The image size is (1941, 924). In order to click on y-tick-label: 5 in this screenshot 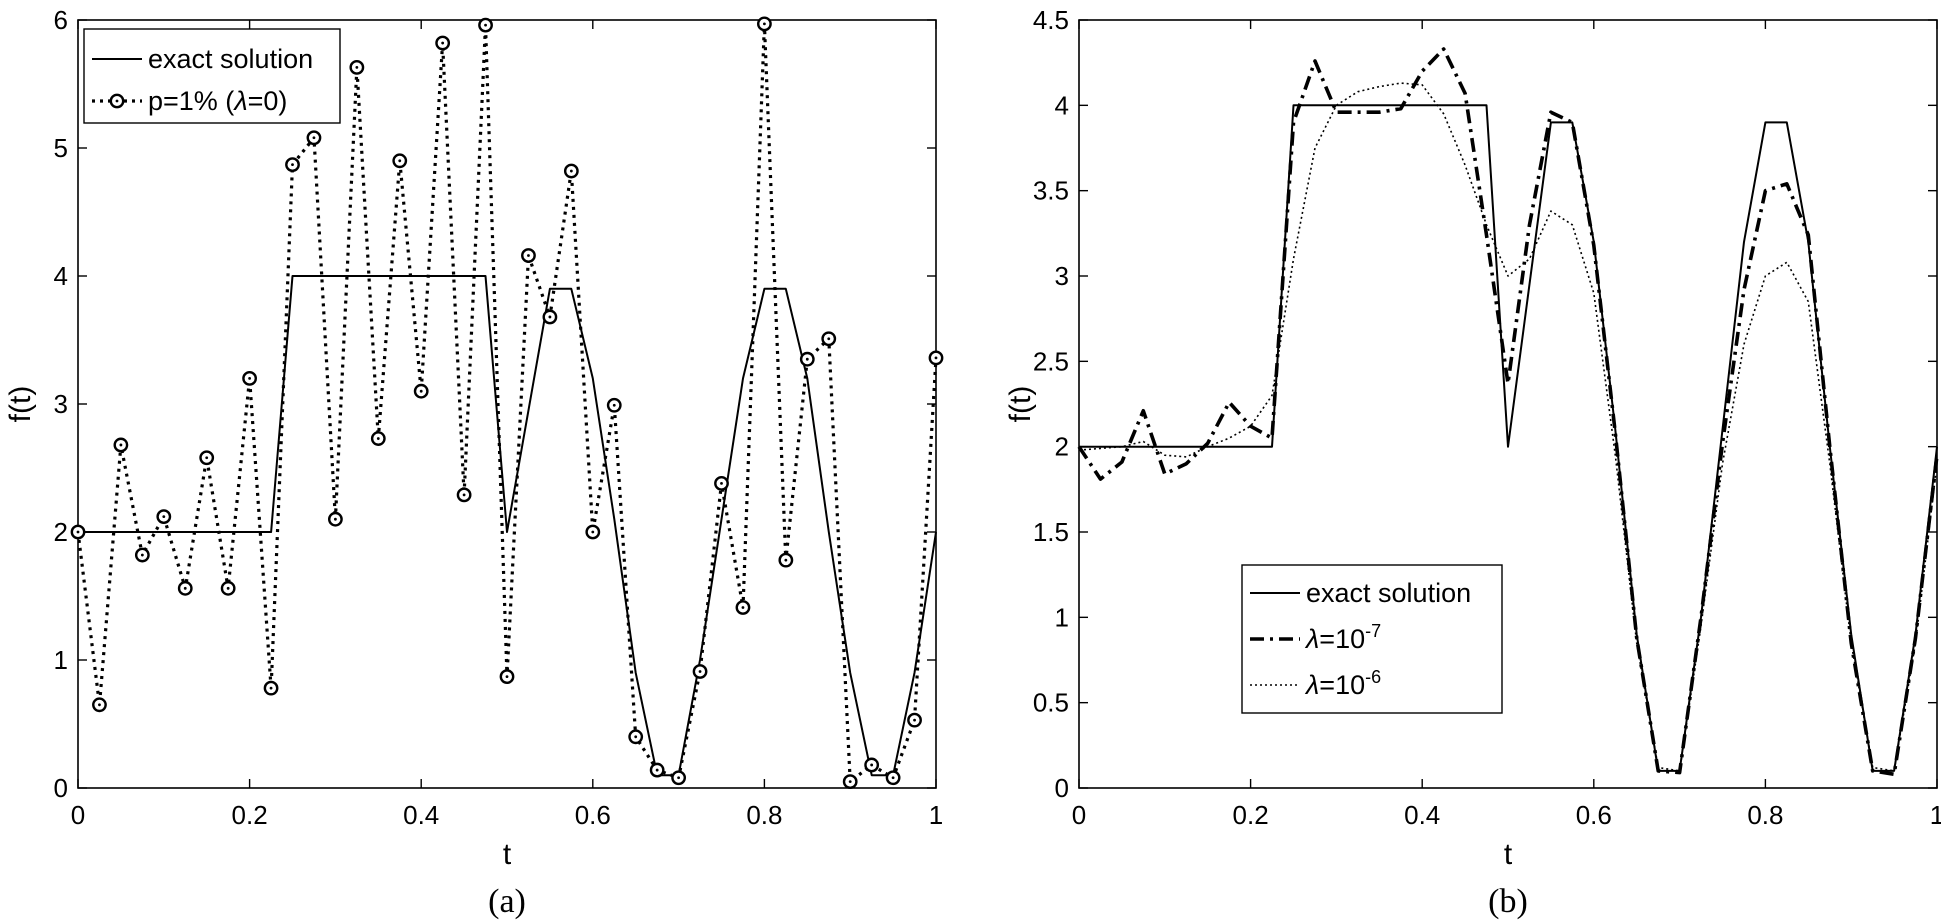, I will do `click(61, 148)`.